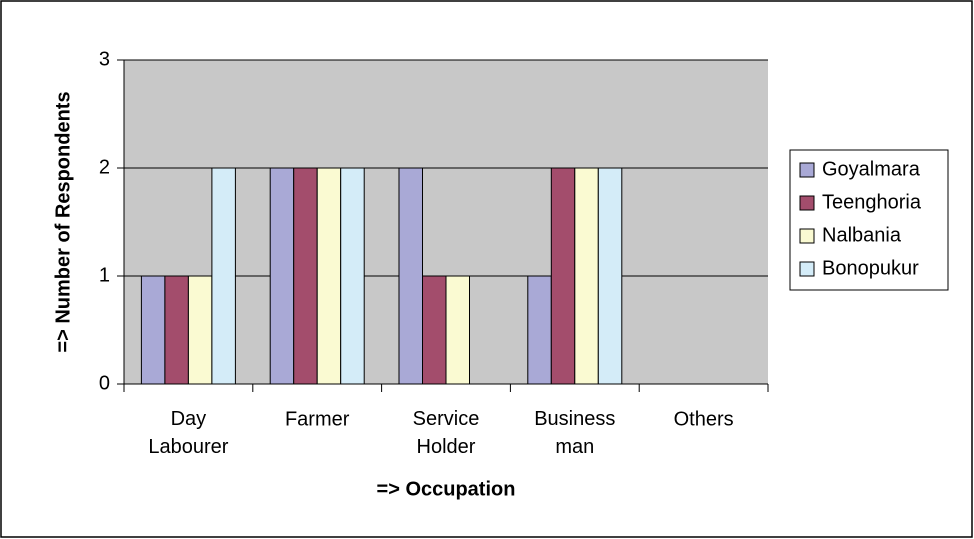  Describe the element at coordinates (862, 235) in the screenshot. I see `legend-label: Nalbania` at that location.